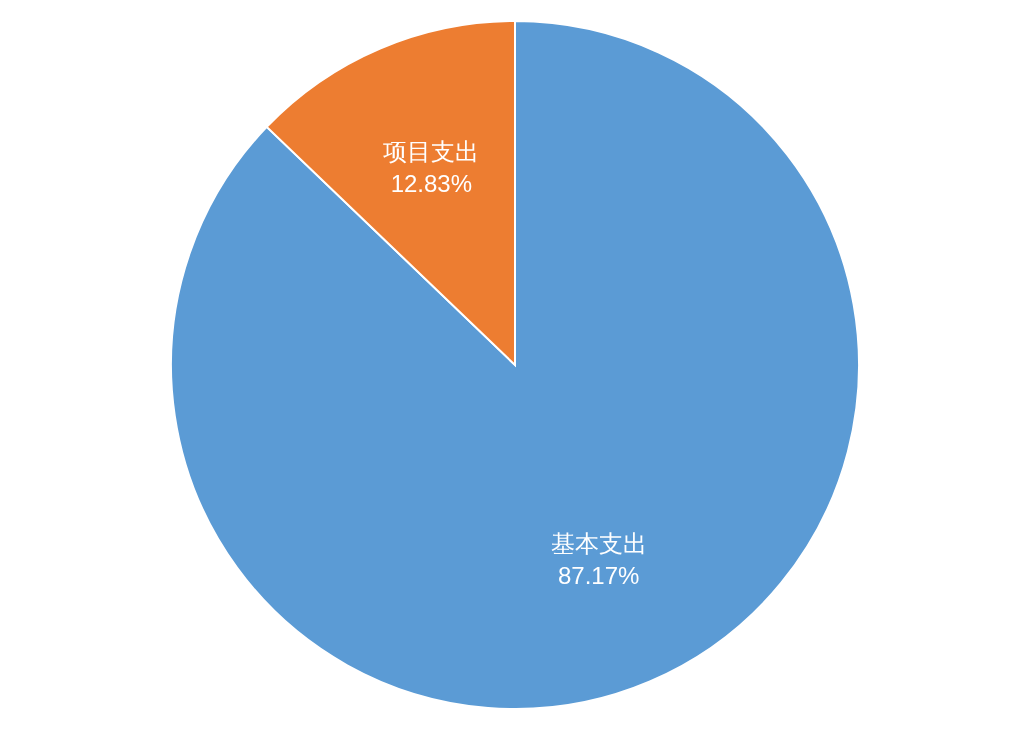 The width and height of the screenshot is (1030, 730). I want to click on slice-label: 基本支出, so click(598, 544).